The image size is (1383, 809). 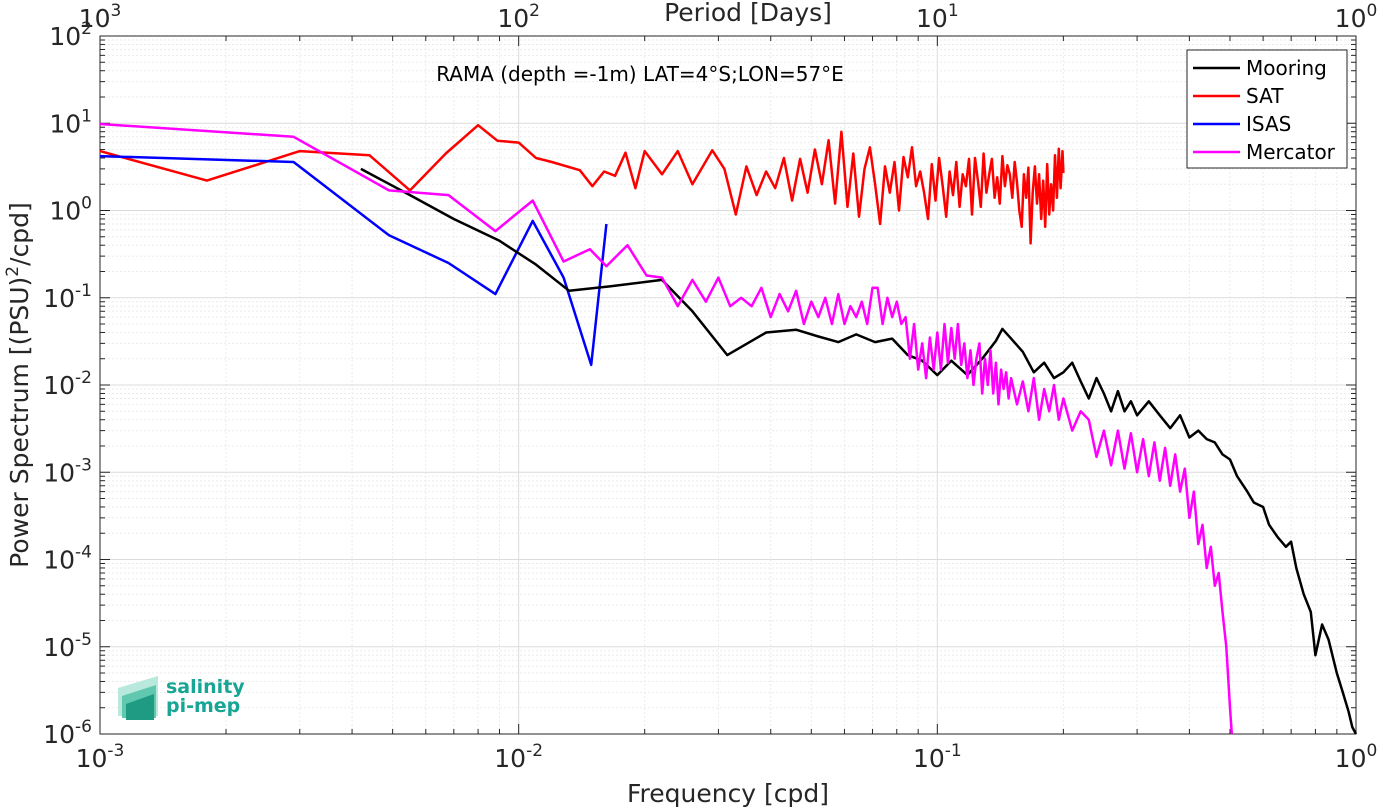 I want to click on y-tick-label: 10⁻⁶, so click(x=67, y=733).